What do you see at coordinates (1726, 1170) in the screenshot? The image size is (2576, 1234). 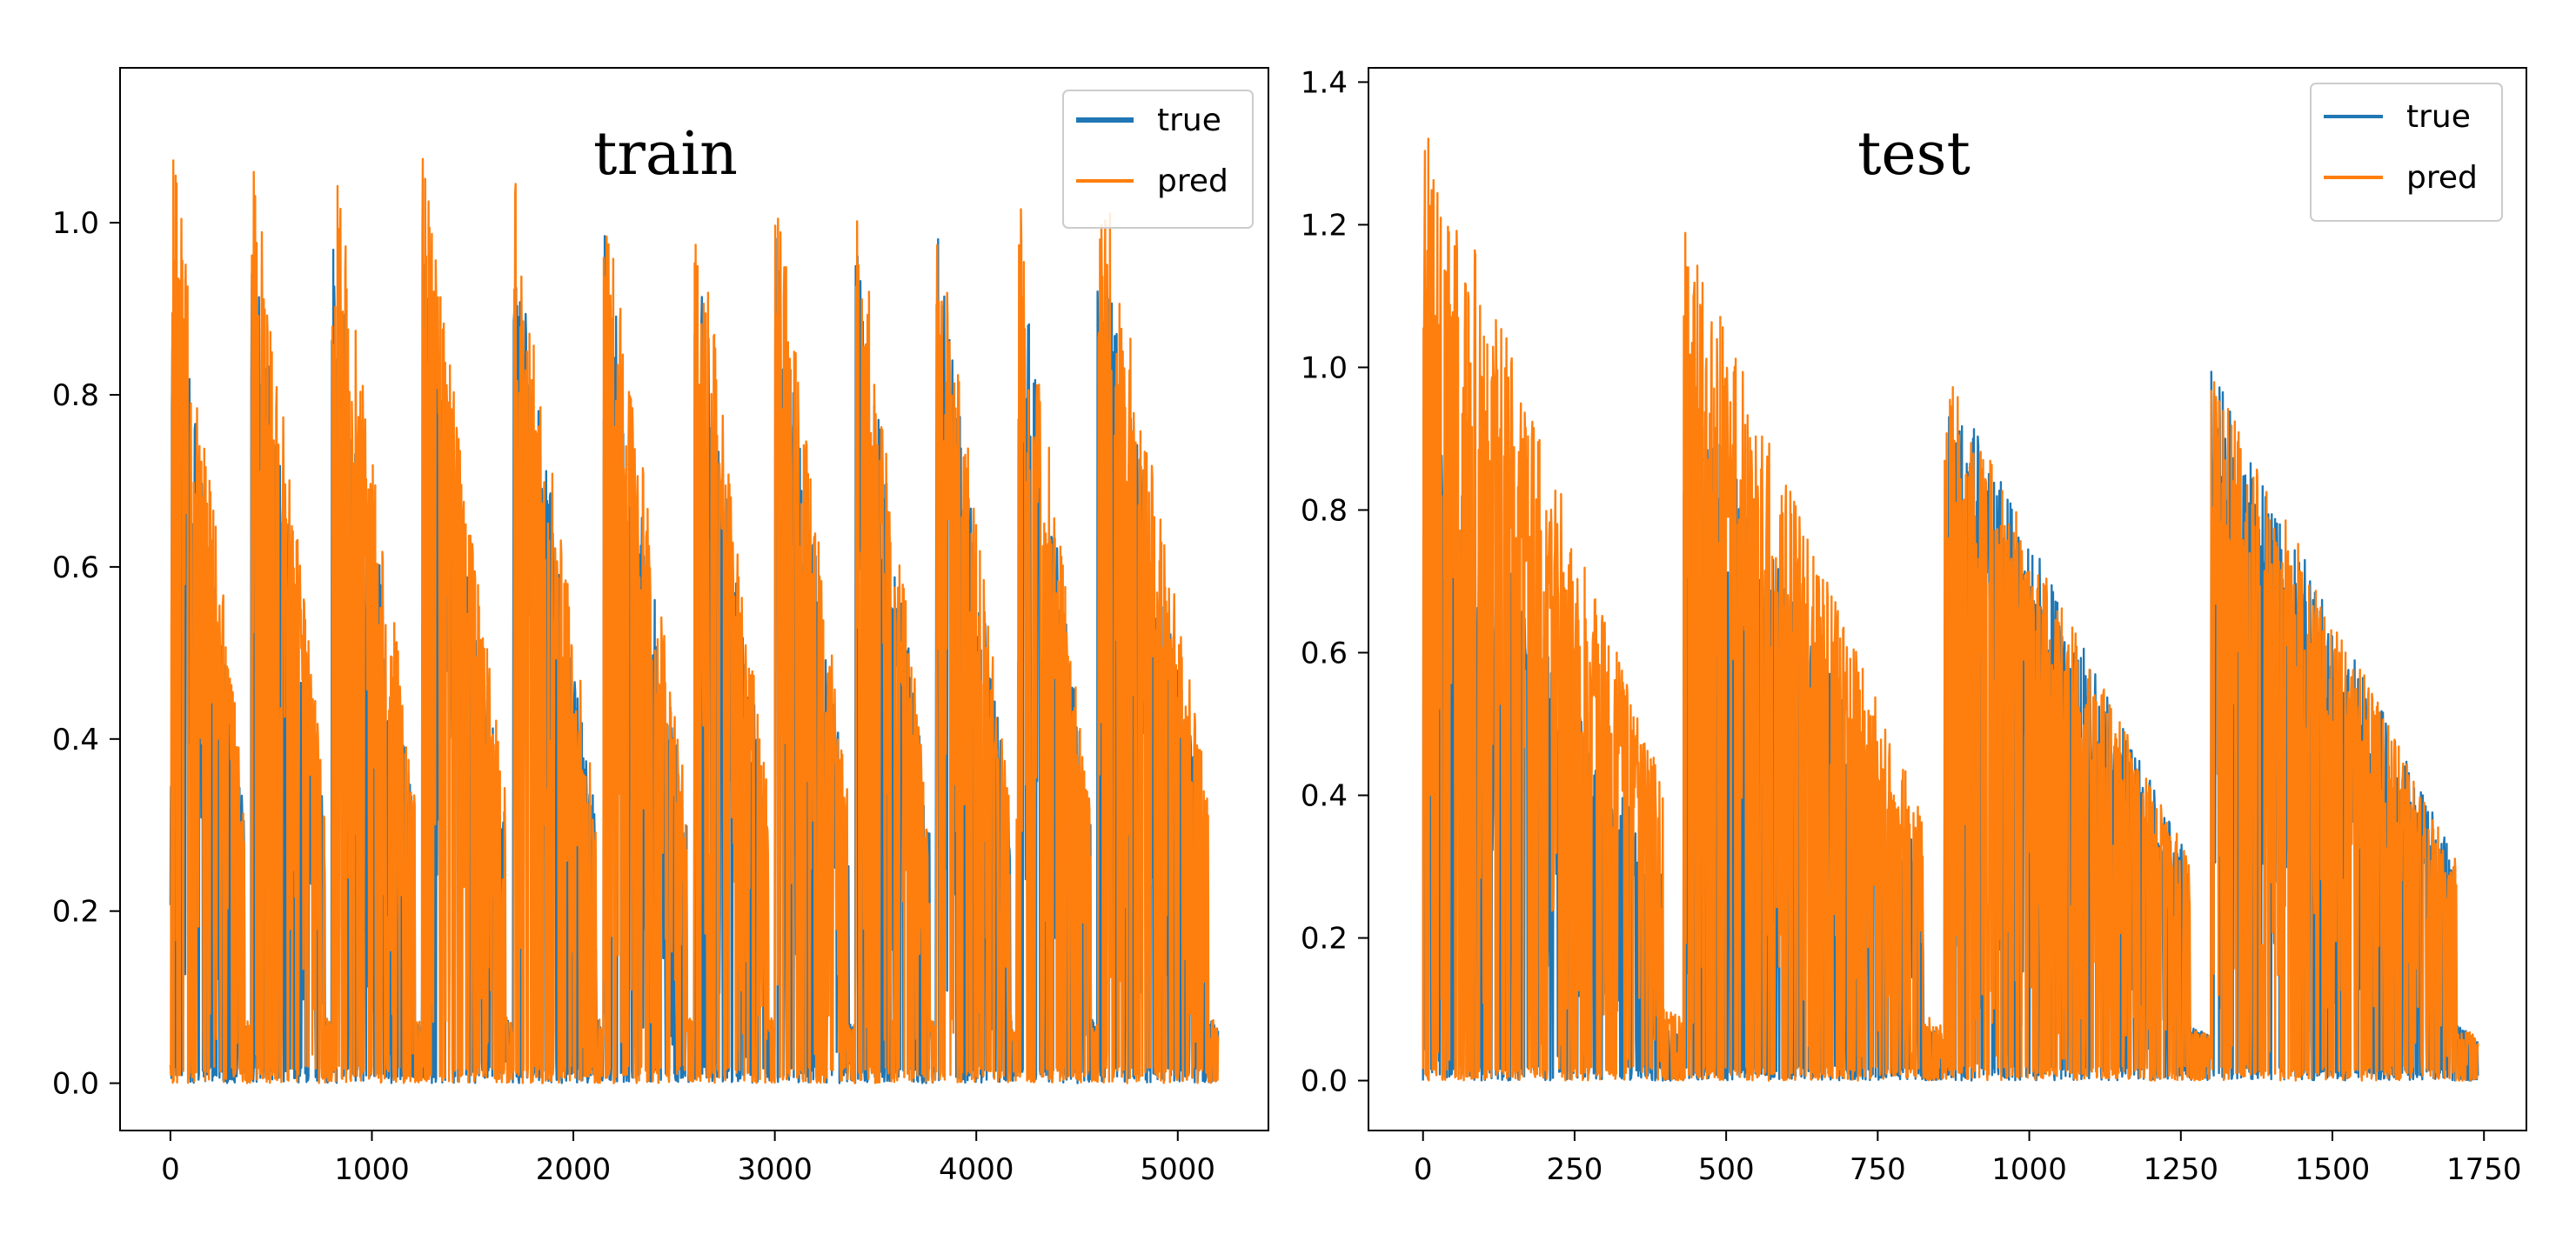 I see `x-tick-label: 500` at bounding box center [1726, 1170].